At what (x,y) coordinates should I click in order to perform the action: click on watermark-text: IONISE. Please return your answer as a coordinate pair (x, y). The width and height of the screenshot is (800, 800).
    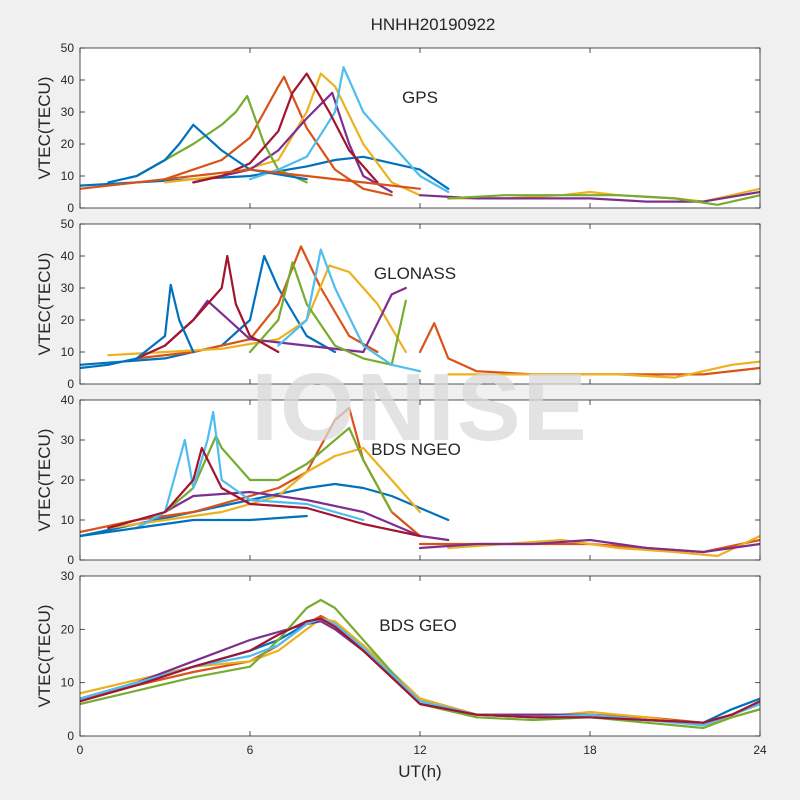
    Looking at the image, I should click on (419, 407).